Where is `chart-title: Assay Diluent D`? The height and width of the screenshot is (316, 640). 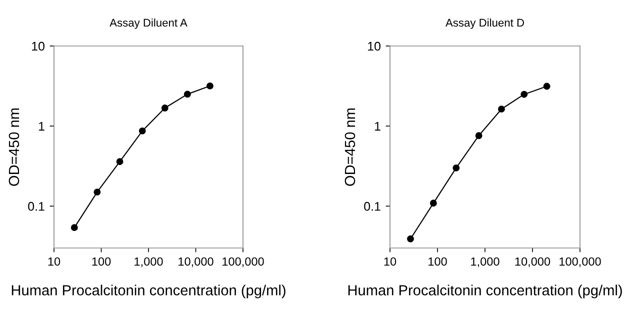
chart-title: Assay Diluent D is located at coordinates (485, 23).